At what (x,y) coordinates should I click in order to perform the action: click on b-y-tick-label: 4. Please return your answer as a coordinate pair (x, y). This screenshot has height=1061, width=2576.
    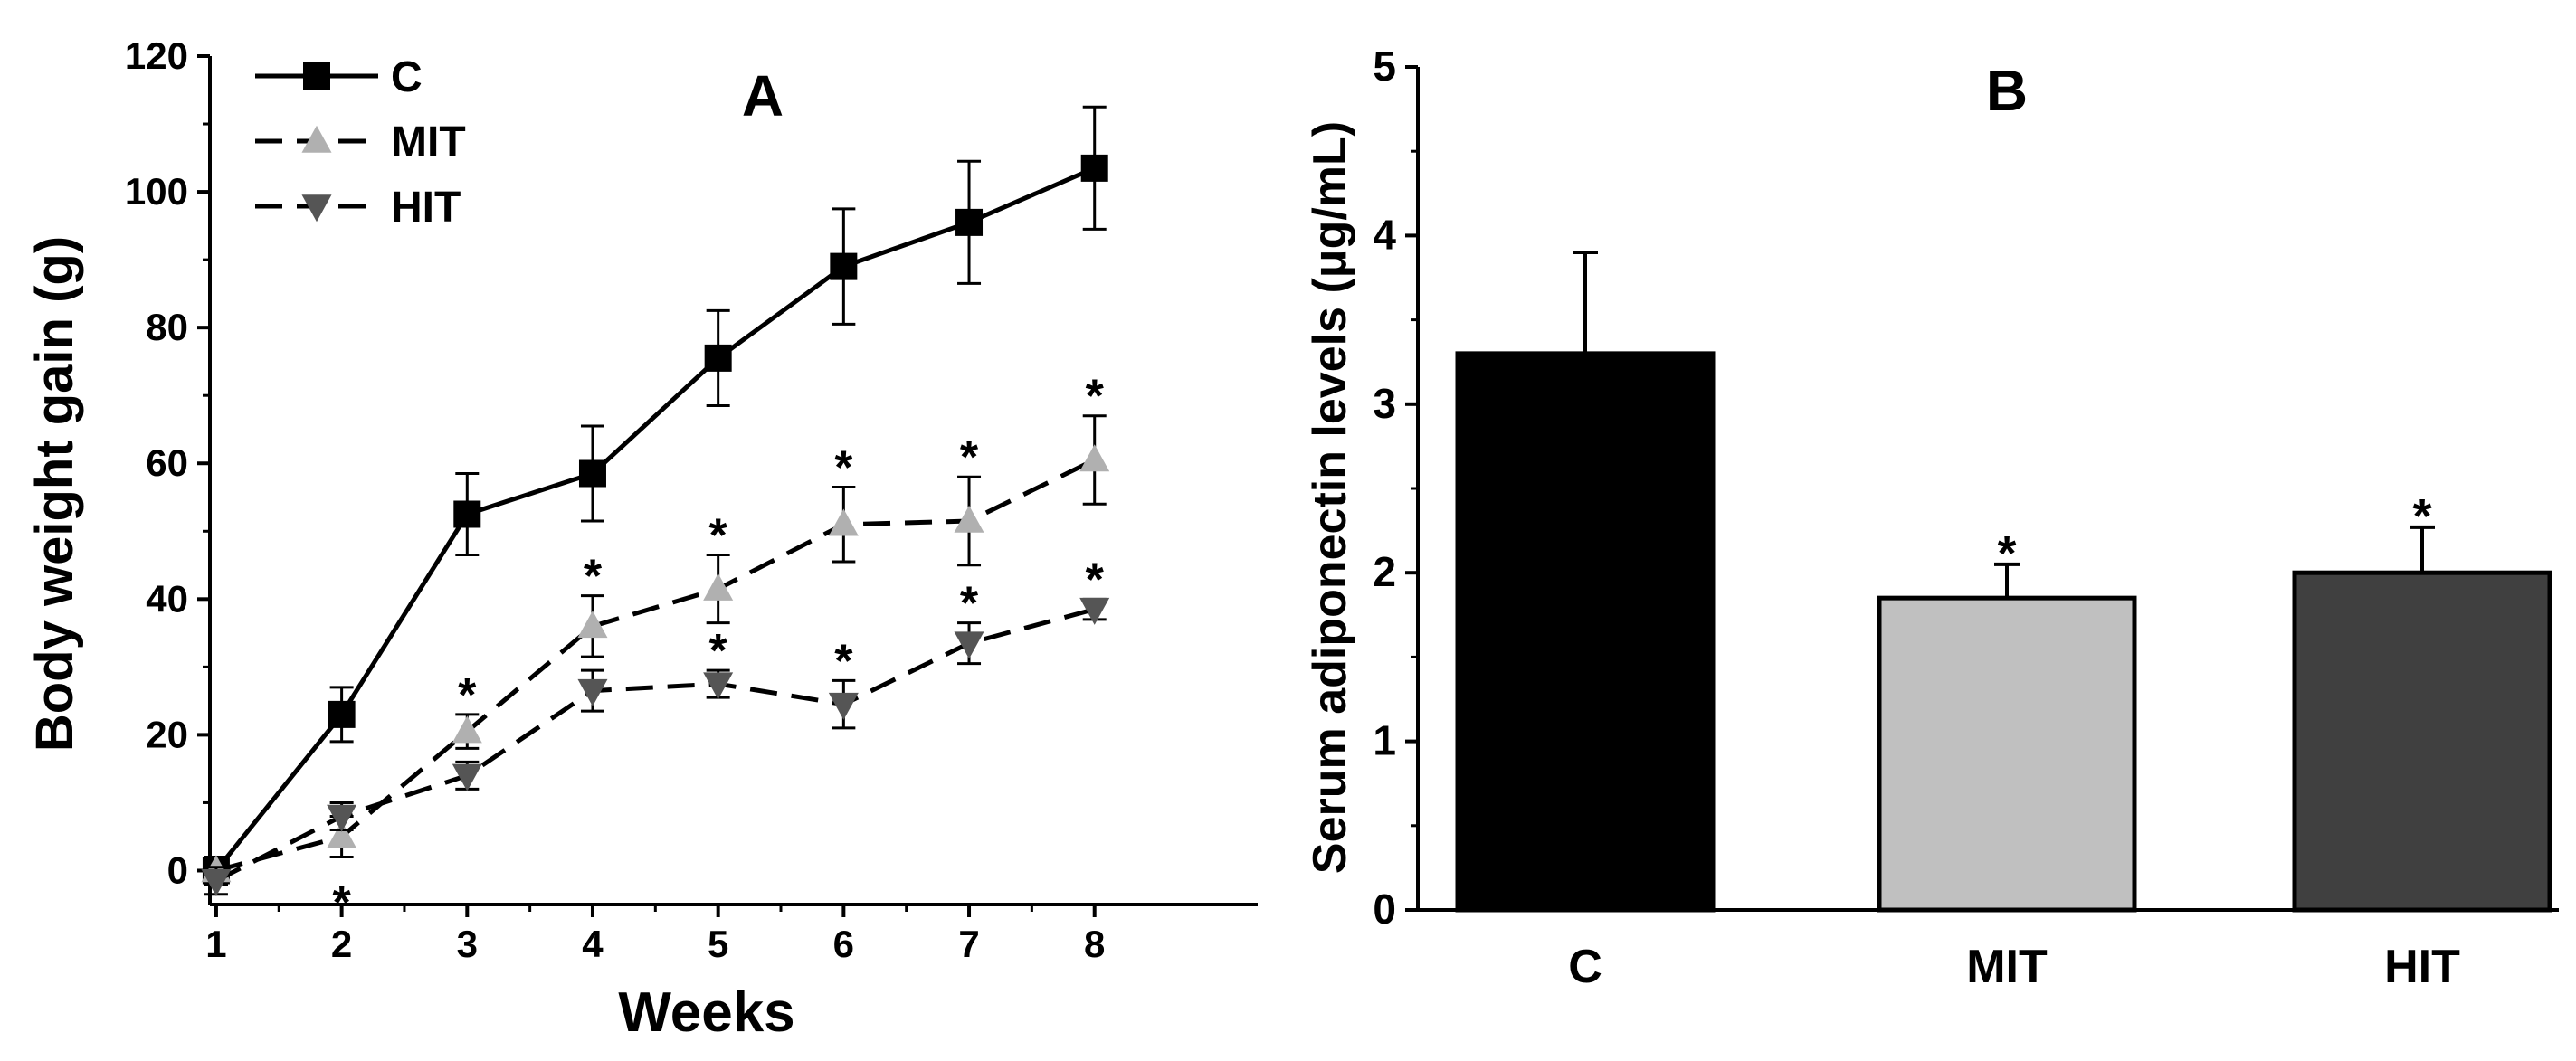
    Looking at the image, I should click on (1385, 234).